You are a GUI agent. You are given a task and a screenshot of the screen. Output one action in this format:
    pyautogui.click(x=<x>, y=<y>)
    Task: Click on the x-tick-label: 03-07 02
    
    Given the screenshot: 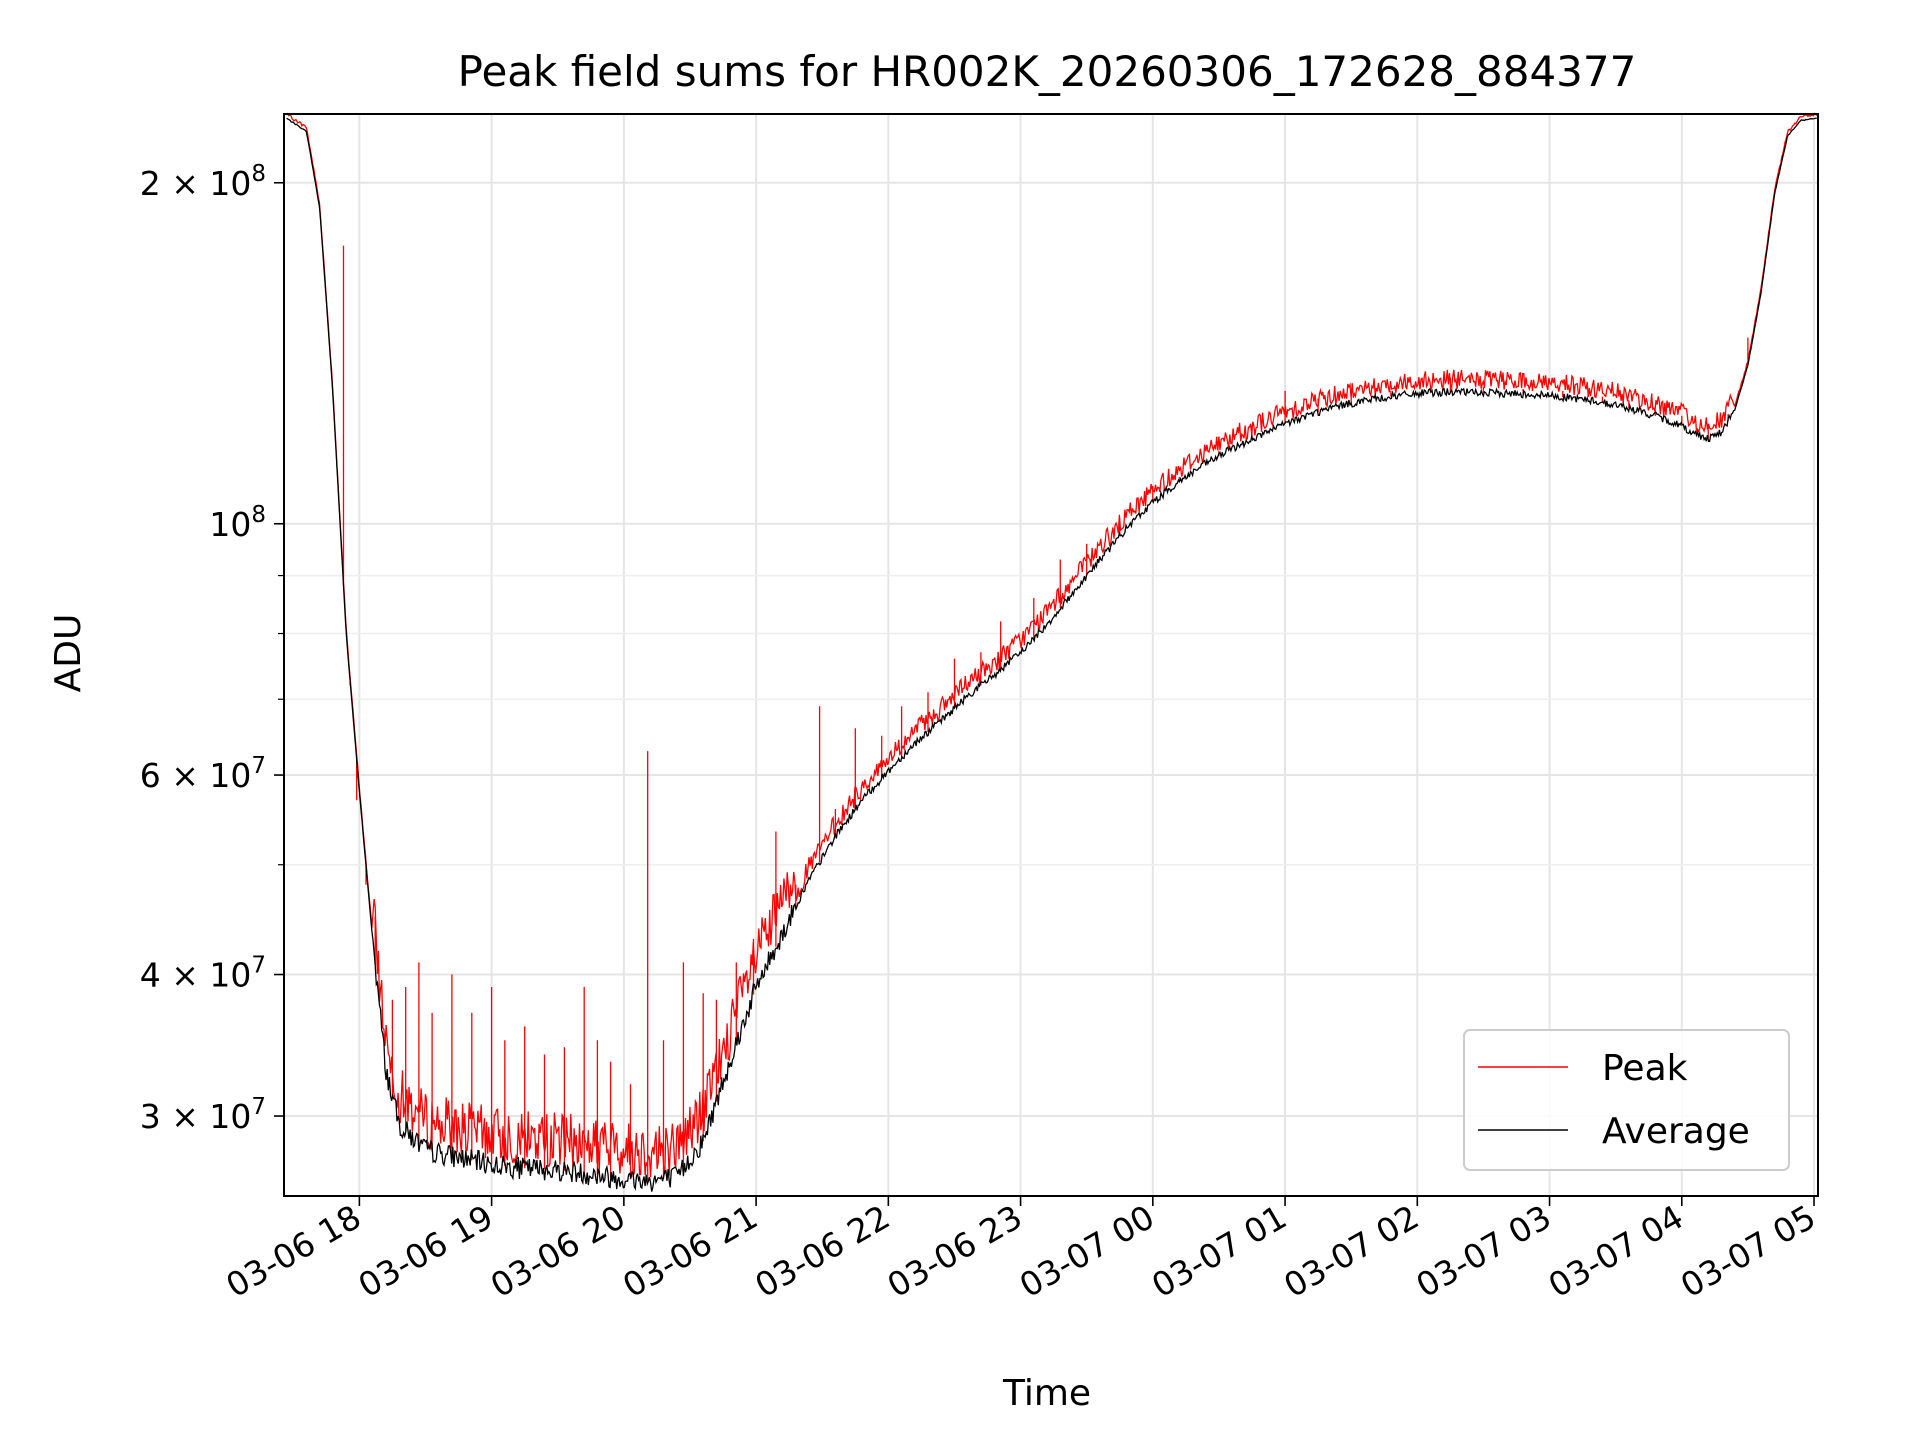 What is the action you would take?
    pyautogui.click(x=1351, y=1251)
    